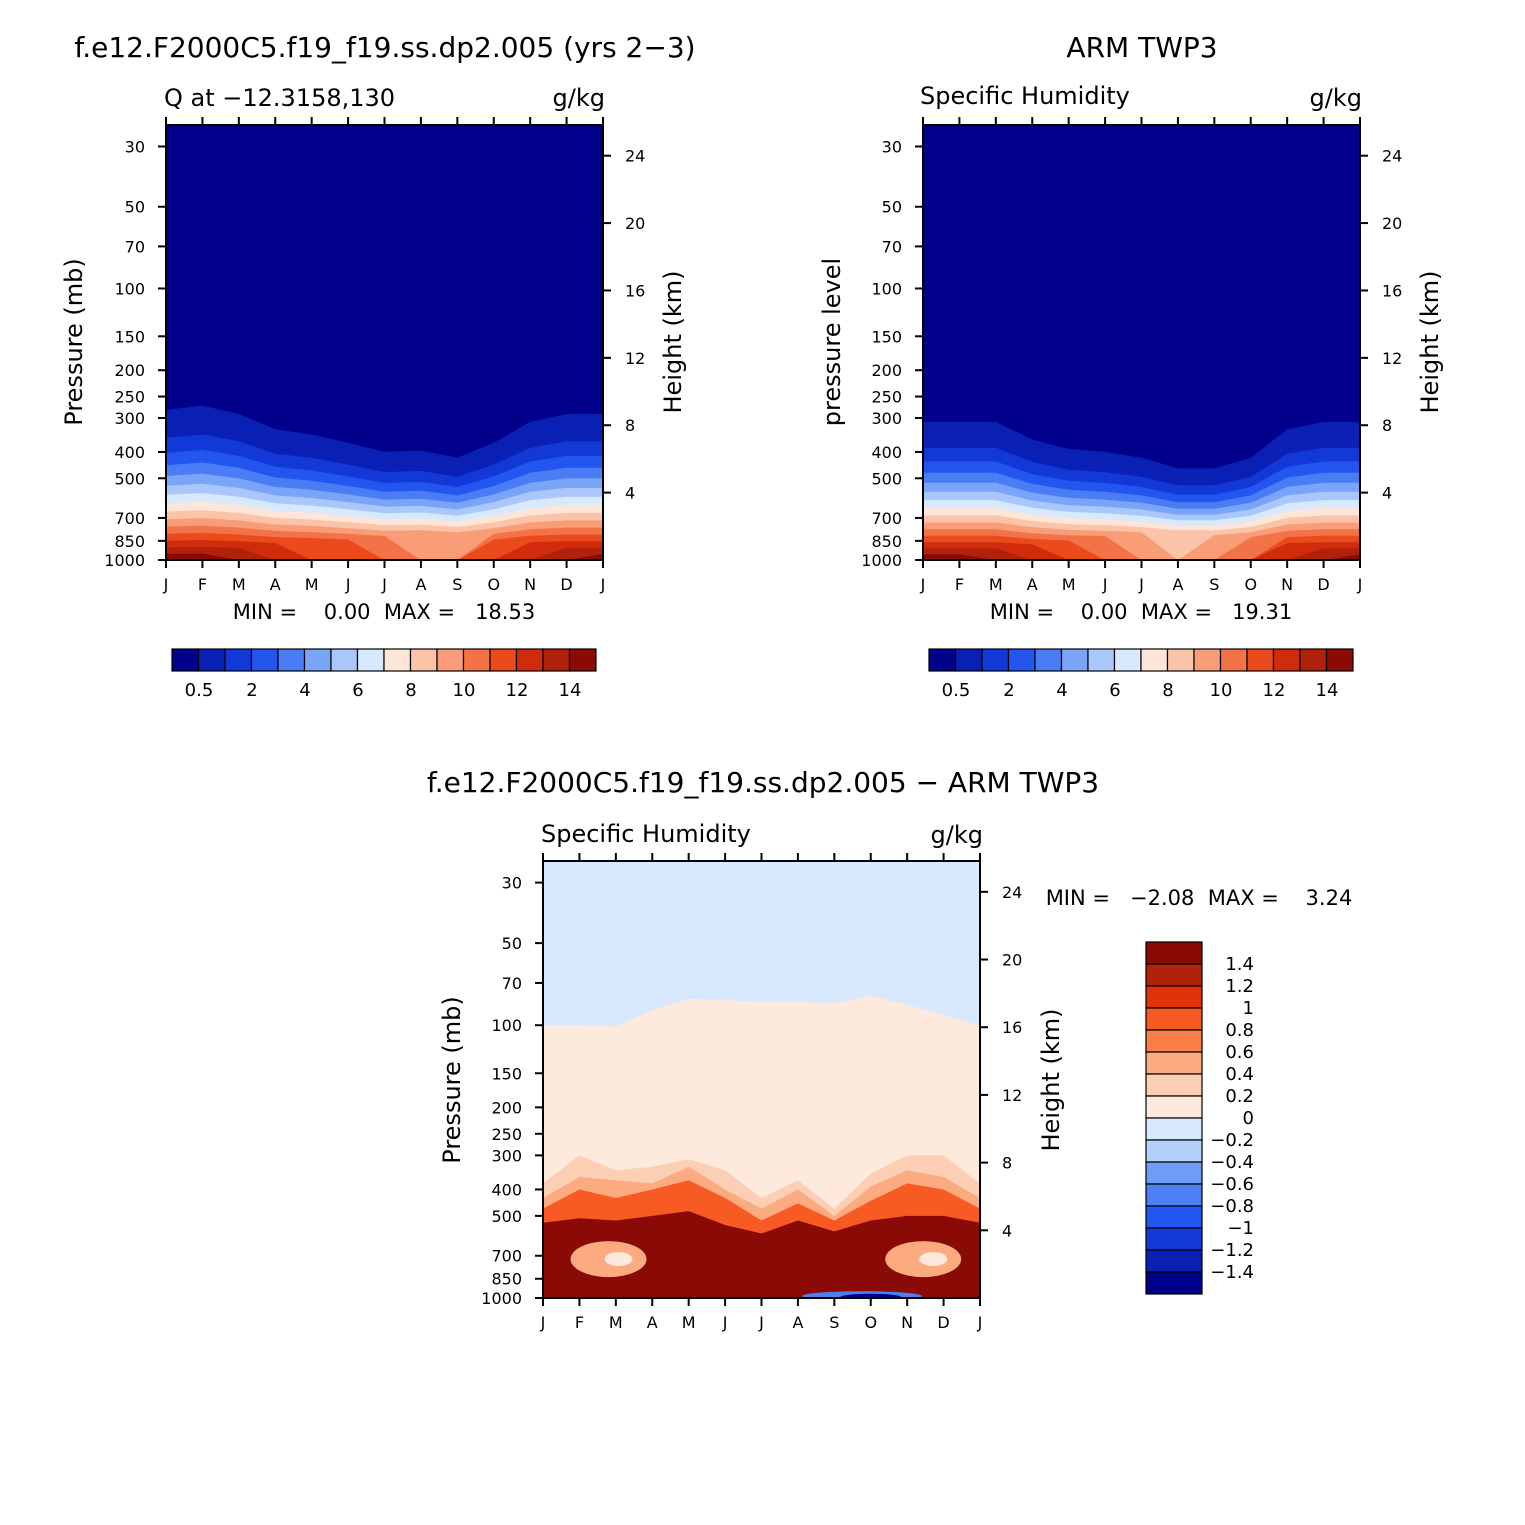 Image resolution: width=1525 pixels, height=1525 pixels. I want to click on variable-label: Specific Humidity, so click(646, 834).